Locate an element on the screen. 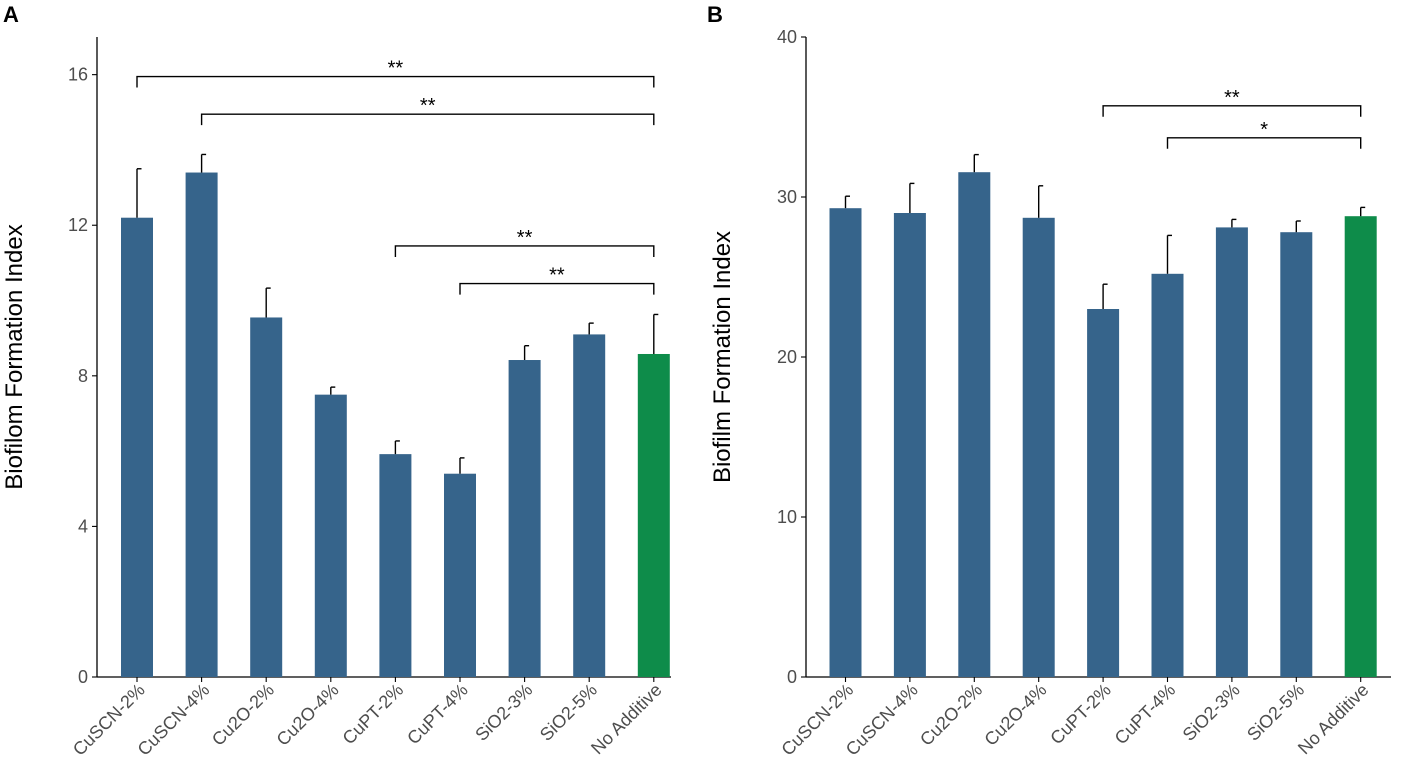  y-tick-label: 4 is located at coordinates (83, 526).